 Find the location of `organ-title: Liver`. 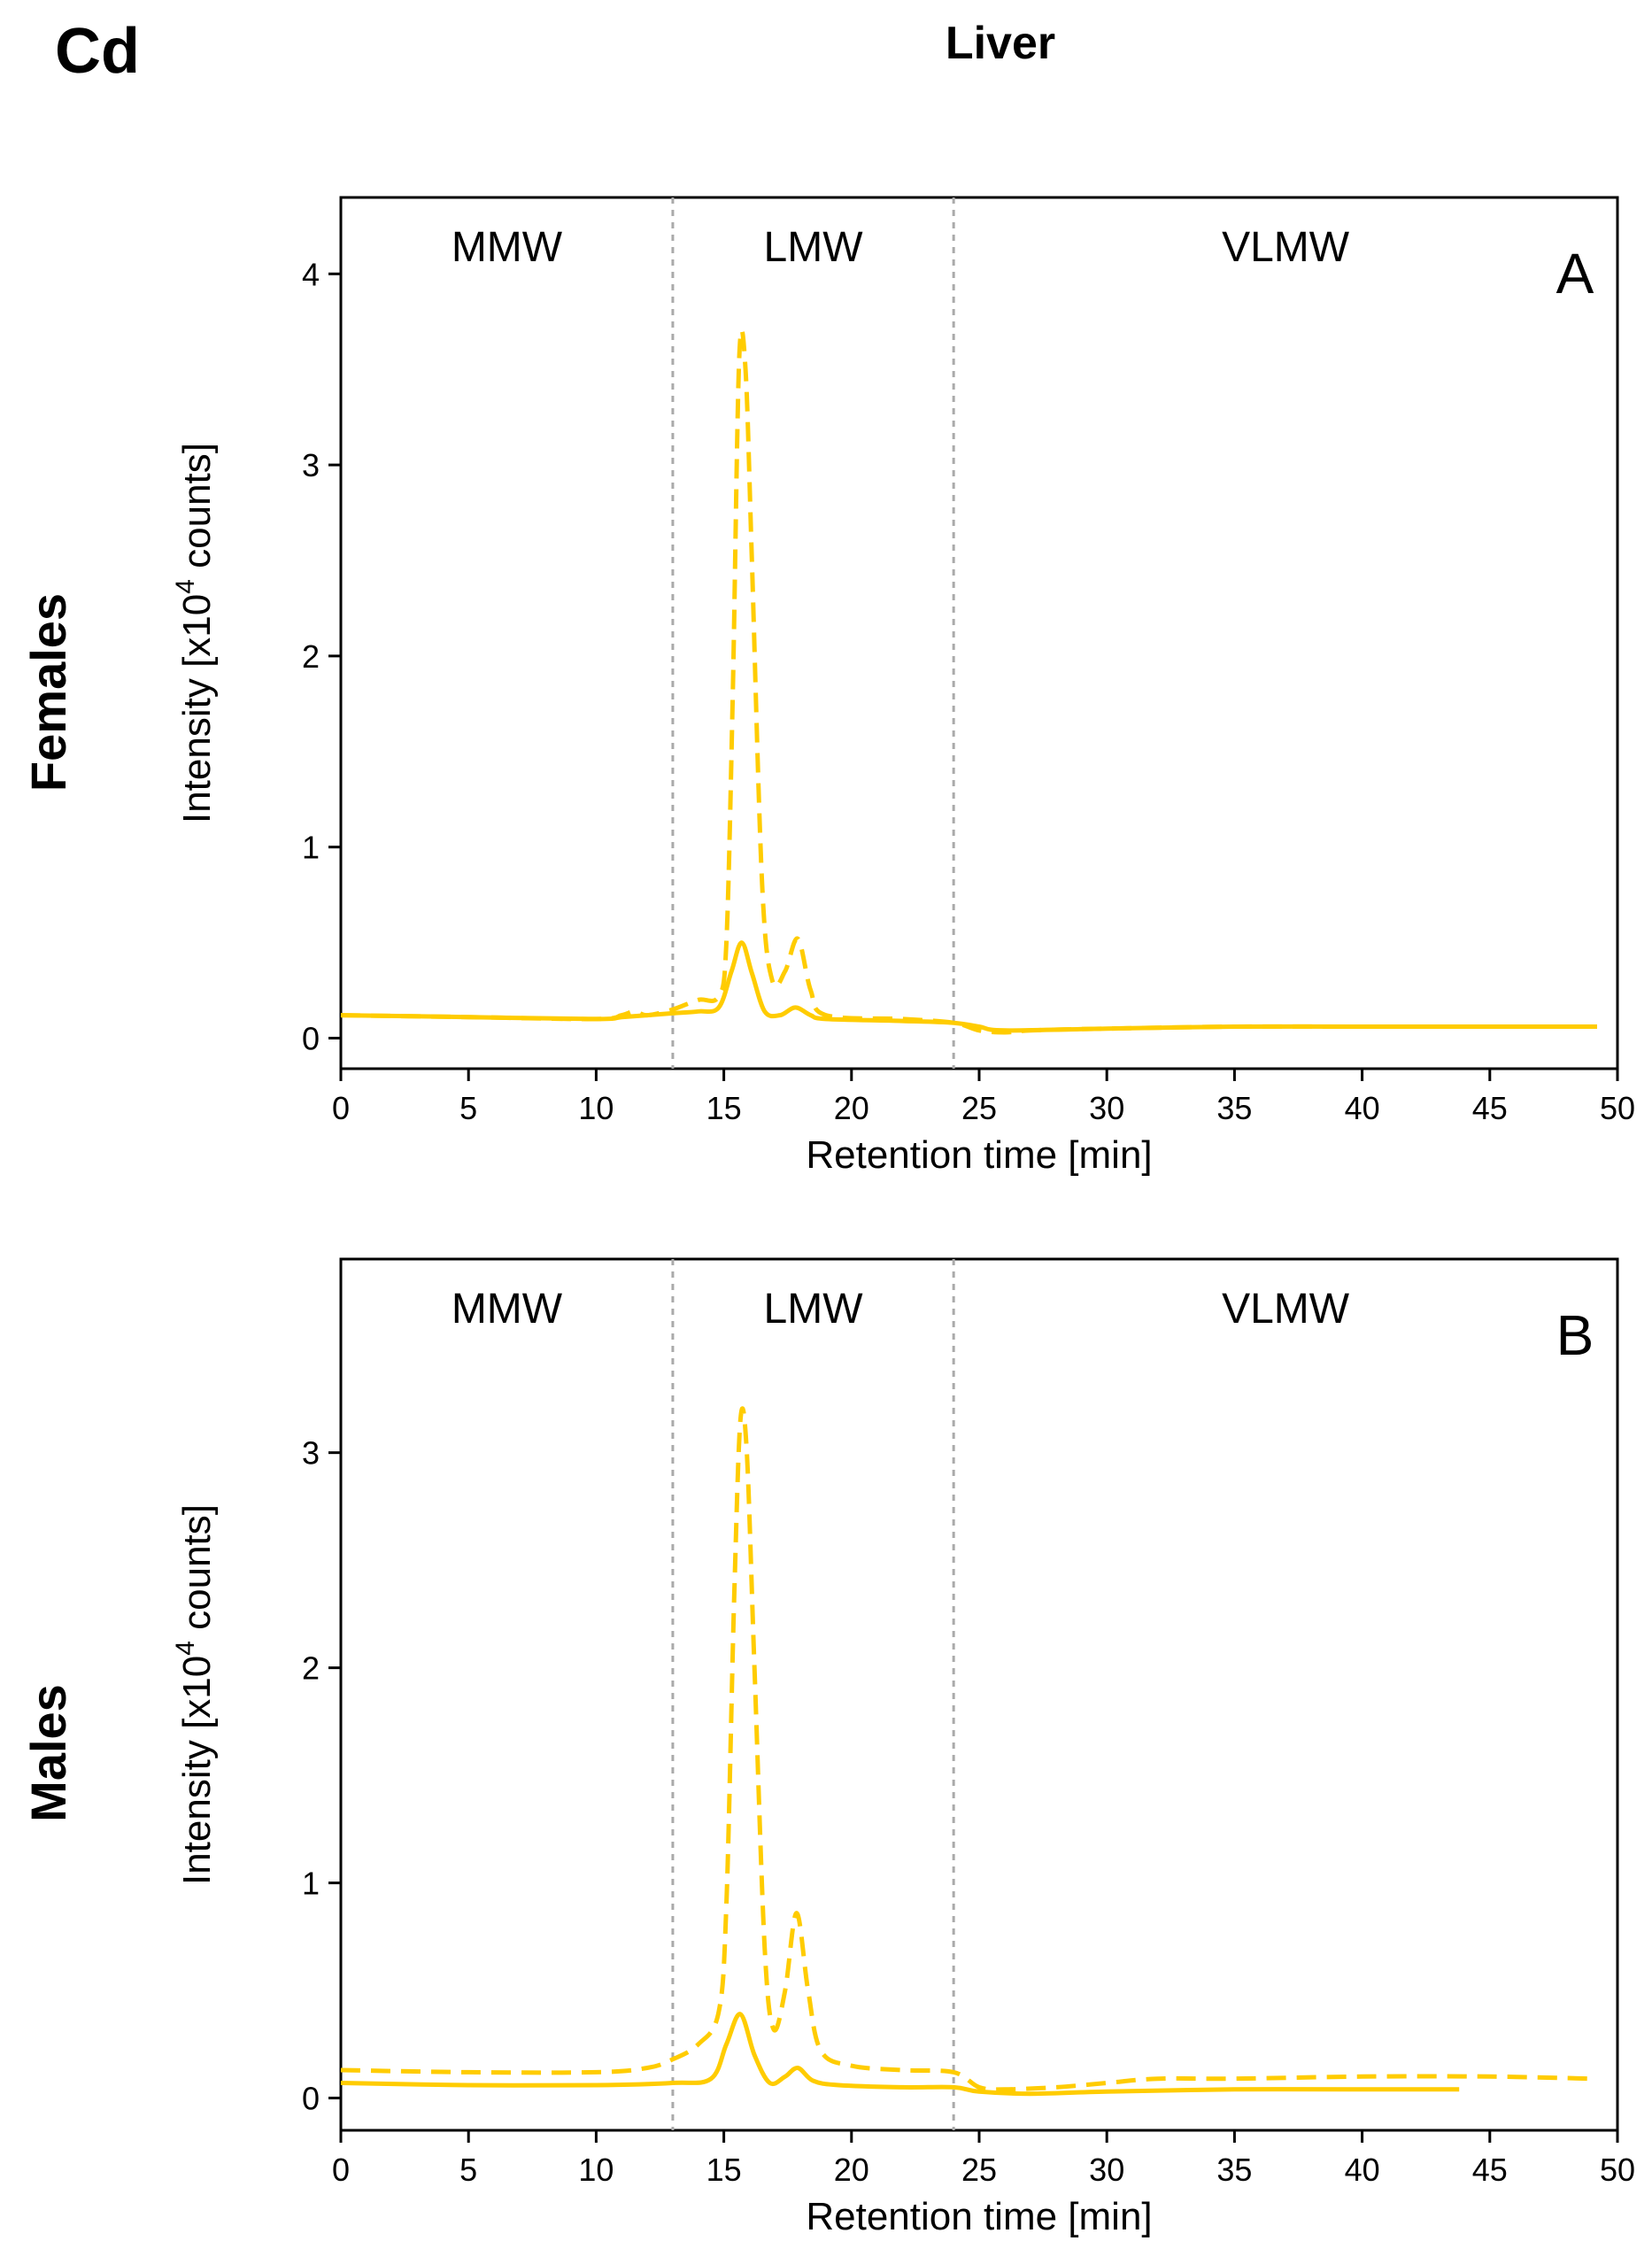

organ-title: Liver is located at coordinates (1000, 43).